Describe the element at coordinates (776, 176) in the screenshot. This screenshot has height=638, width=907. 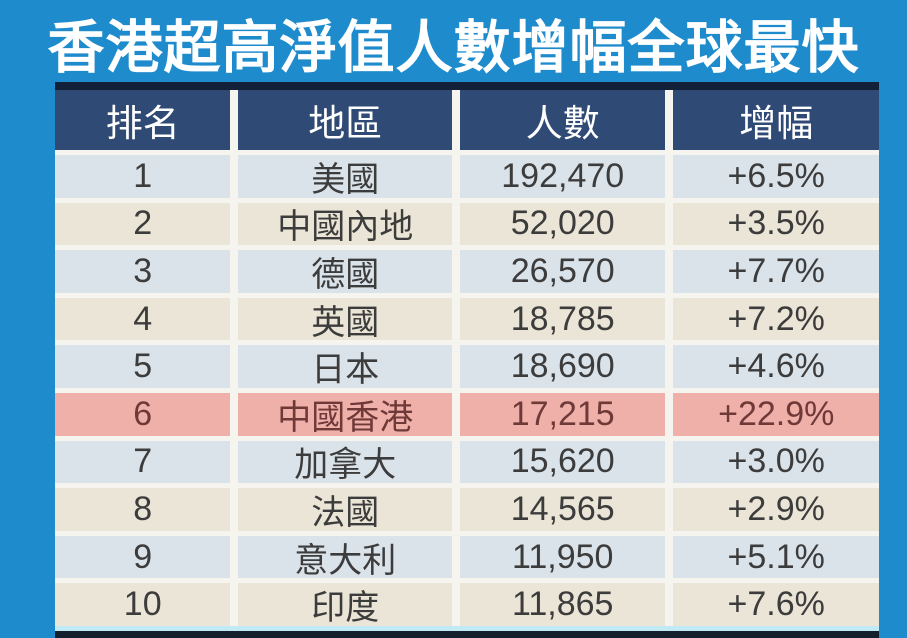
I see `growth-cell: +6.5%` at that location.